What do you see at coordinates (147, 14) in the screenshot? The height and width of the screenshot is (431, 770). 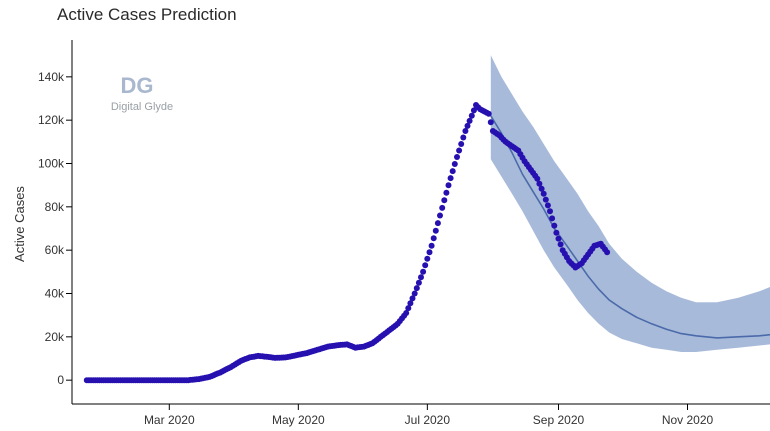 I see `chart-title: Active Cases Prediction` at bounding box center [147, 14].